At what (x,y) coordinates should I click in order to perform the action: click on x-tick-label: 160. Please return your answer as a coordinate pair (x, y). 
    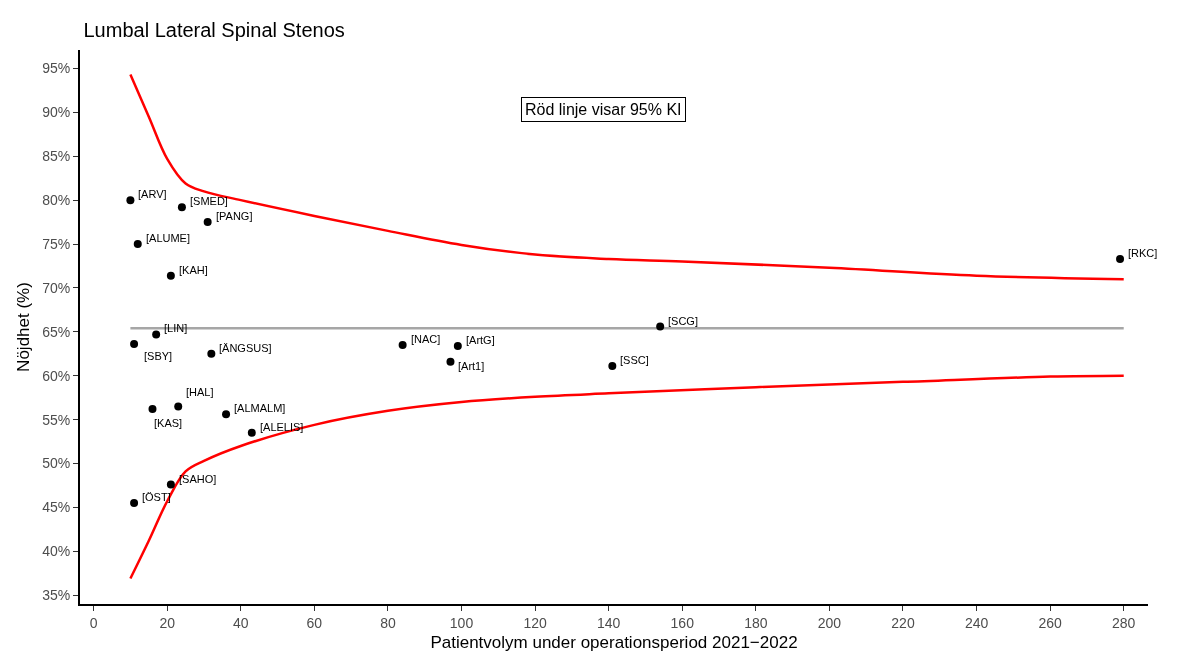
    Looking at the image, I should click on (682, 622).